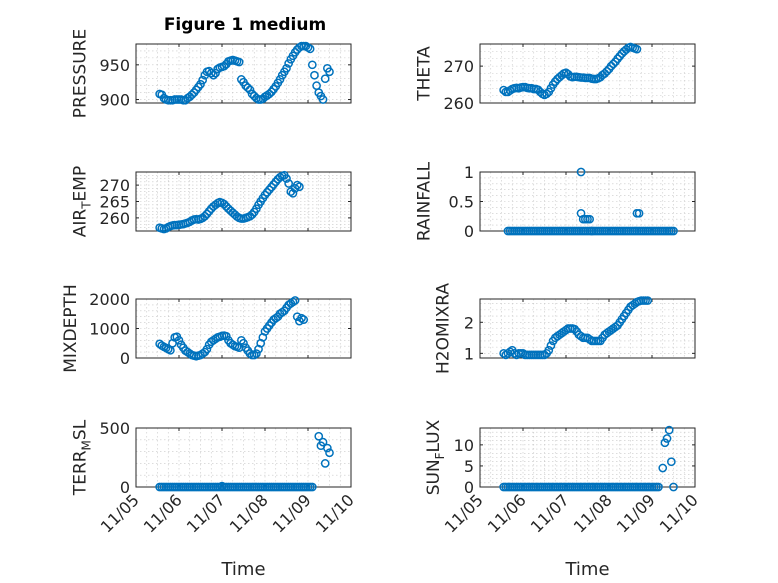 This screenshot has height=583, width=778. Describe the element at coordinates (555, 201) in the screenshot. I see `axes-rainfall: 0 0.5 1 RAINFALL` at that location.